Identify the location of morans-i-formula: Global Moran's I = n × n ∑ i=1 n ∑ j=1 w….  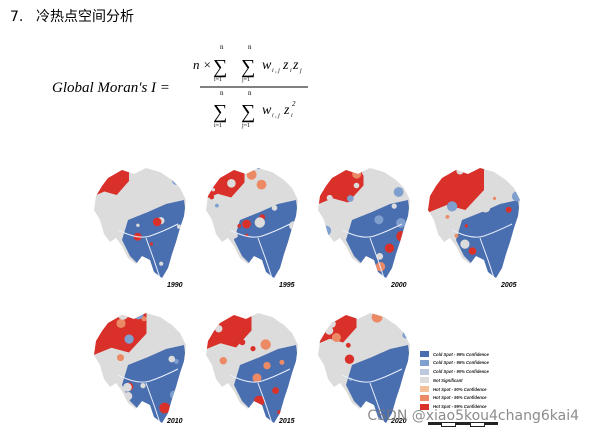
(195, 86).